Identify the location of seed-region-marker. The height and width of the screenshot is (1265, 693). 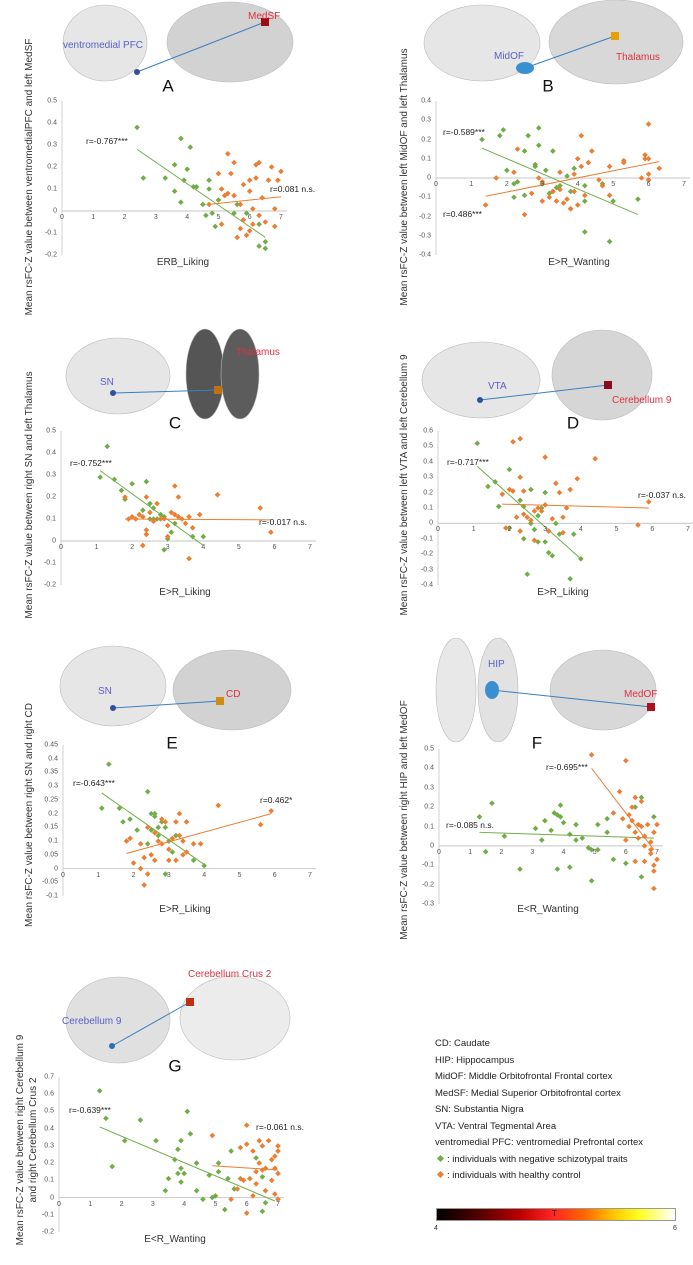
(112, 1046).